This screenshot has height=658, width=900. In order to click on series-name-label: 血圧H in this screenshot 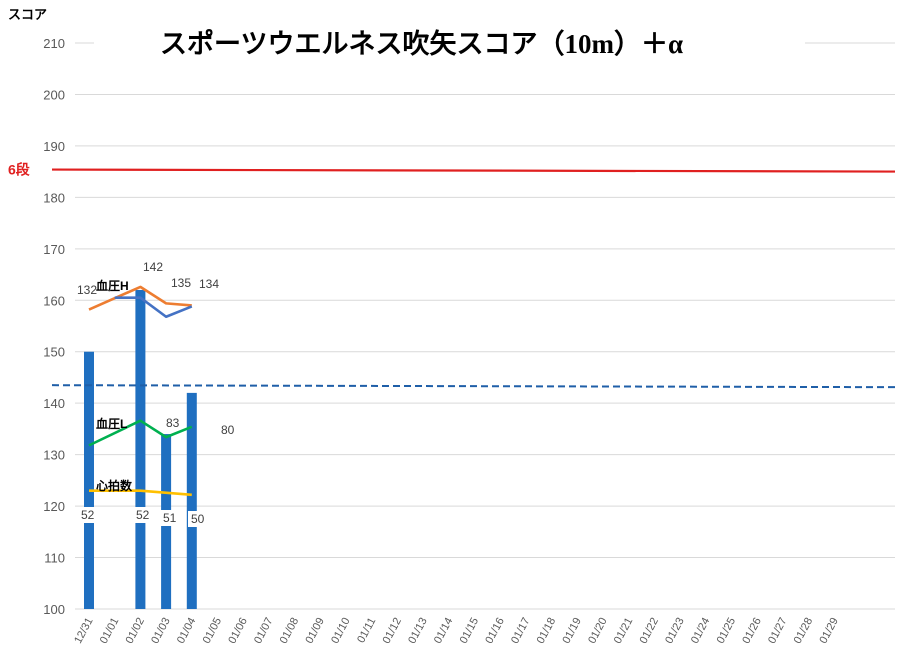, I will do `click(112, 285)`.